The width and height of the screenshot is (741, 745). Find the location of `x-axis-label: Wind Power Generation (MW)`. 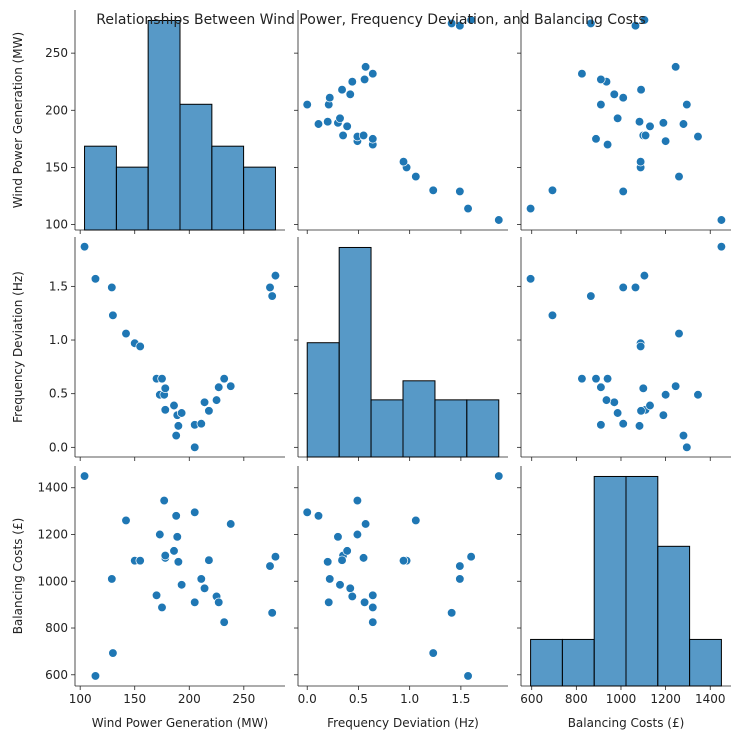

x-axis-label: Wind Power Generation (MW) is located at coordinates (180, 723).